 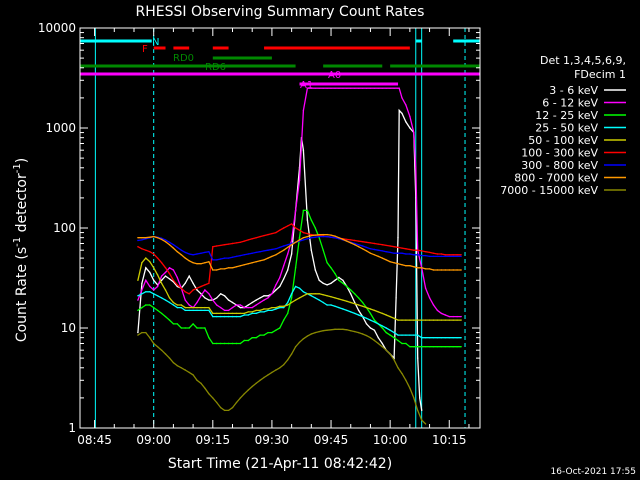 What do you see at coordinates (280, 12) in the screenshot?
I see `chart-title: RHESSI Observing Summary Count Rates` at bounding box center [280, 12].